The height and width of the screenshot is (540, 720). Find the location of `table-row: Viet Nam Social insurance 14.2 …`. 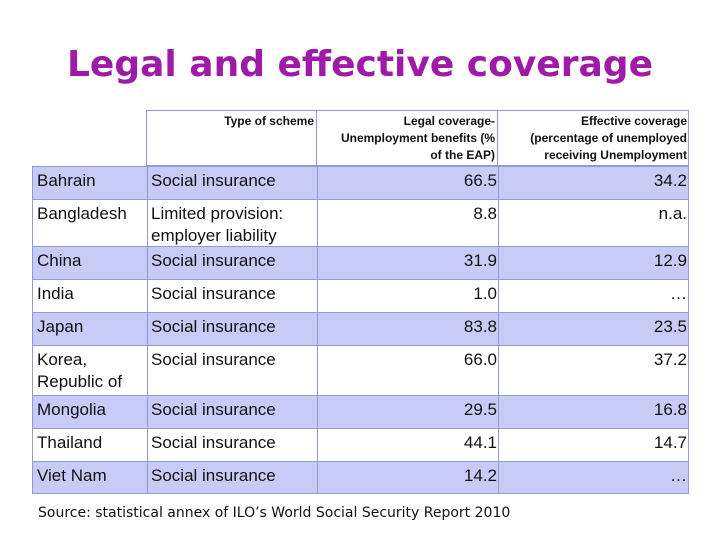

table-row: Viet Nam Social insurance 14.2 … is located at coordinates (360, 477).